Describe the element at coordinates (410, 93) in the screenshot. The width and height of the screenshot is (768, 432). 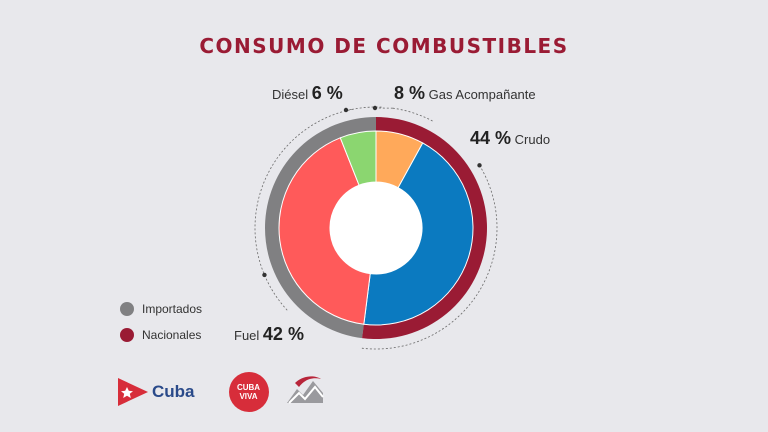
I see `label-gas-pct: 8 %` at that location.